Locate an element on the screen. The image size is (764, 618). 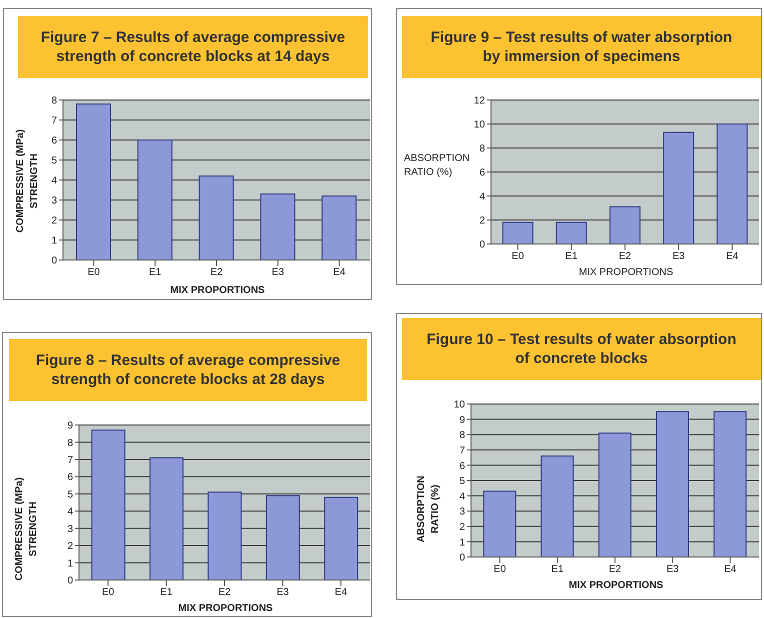
chart-title: Figure 8 – Results of average compressive strength of concrete blocks at 28 days is located at coordinates (188, 370).